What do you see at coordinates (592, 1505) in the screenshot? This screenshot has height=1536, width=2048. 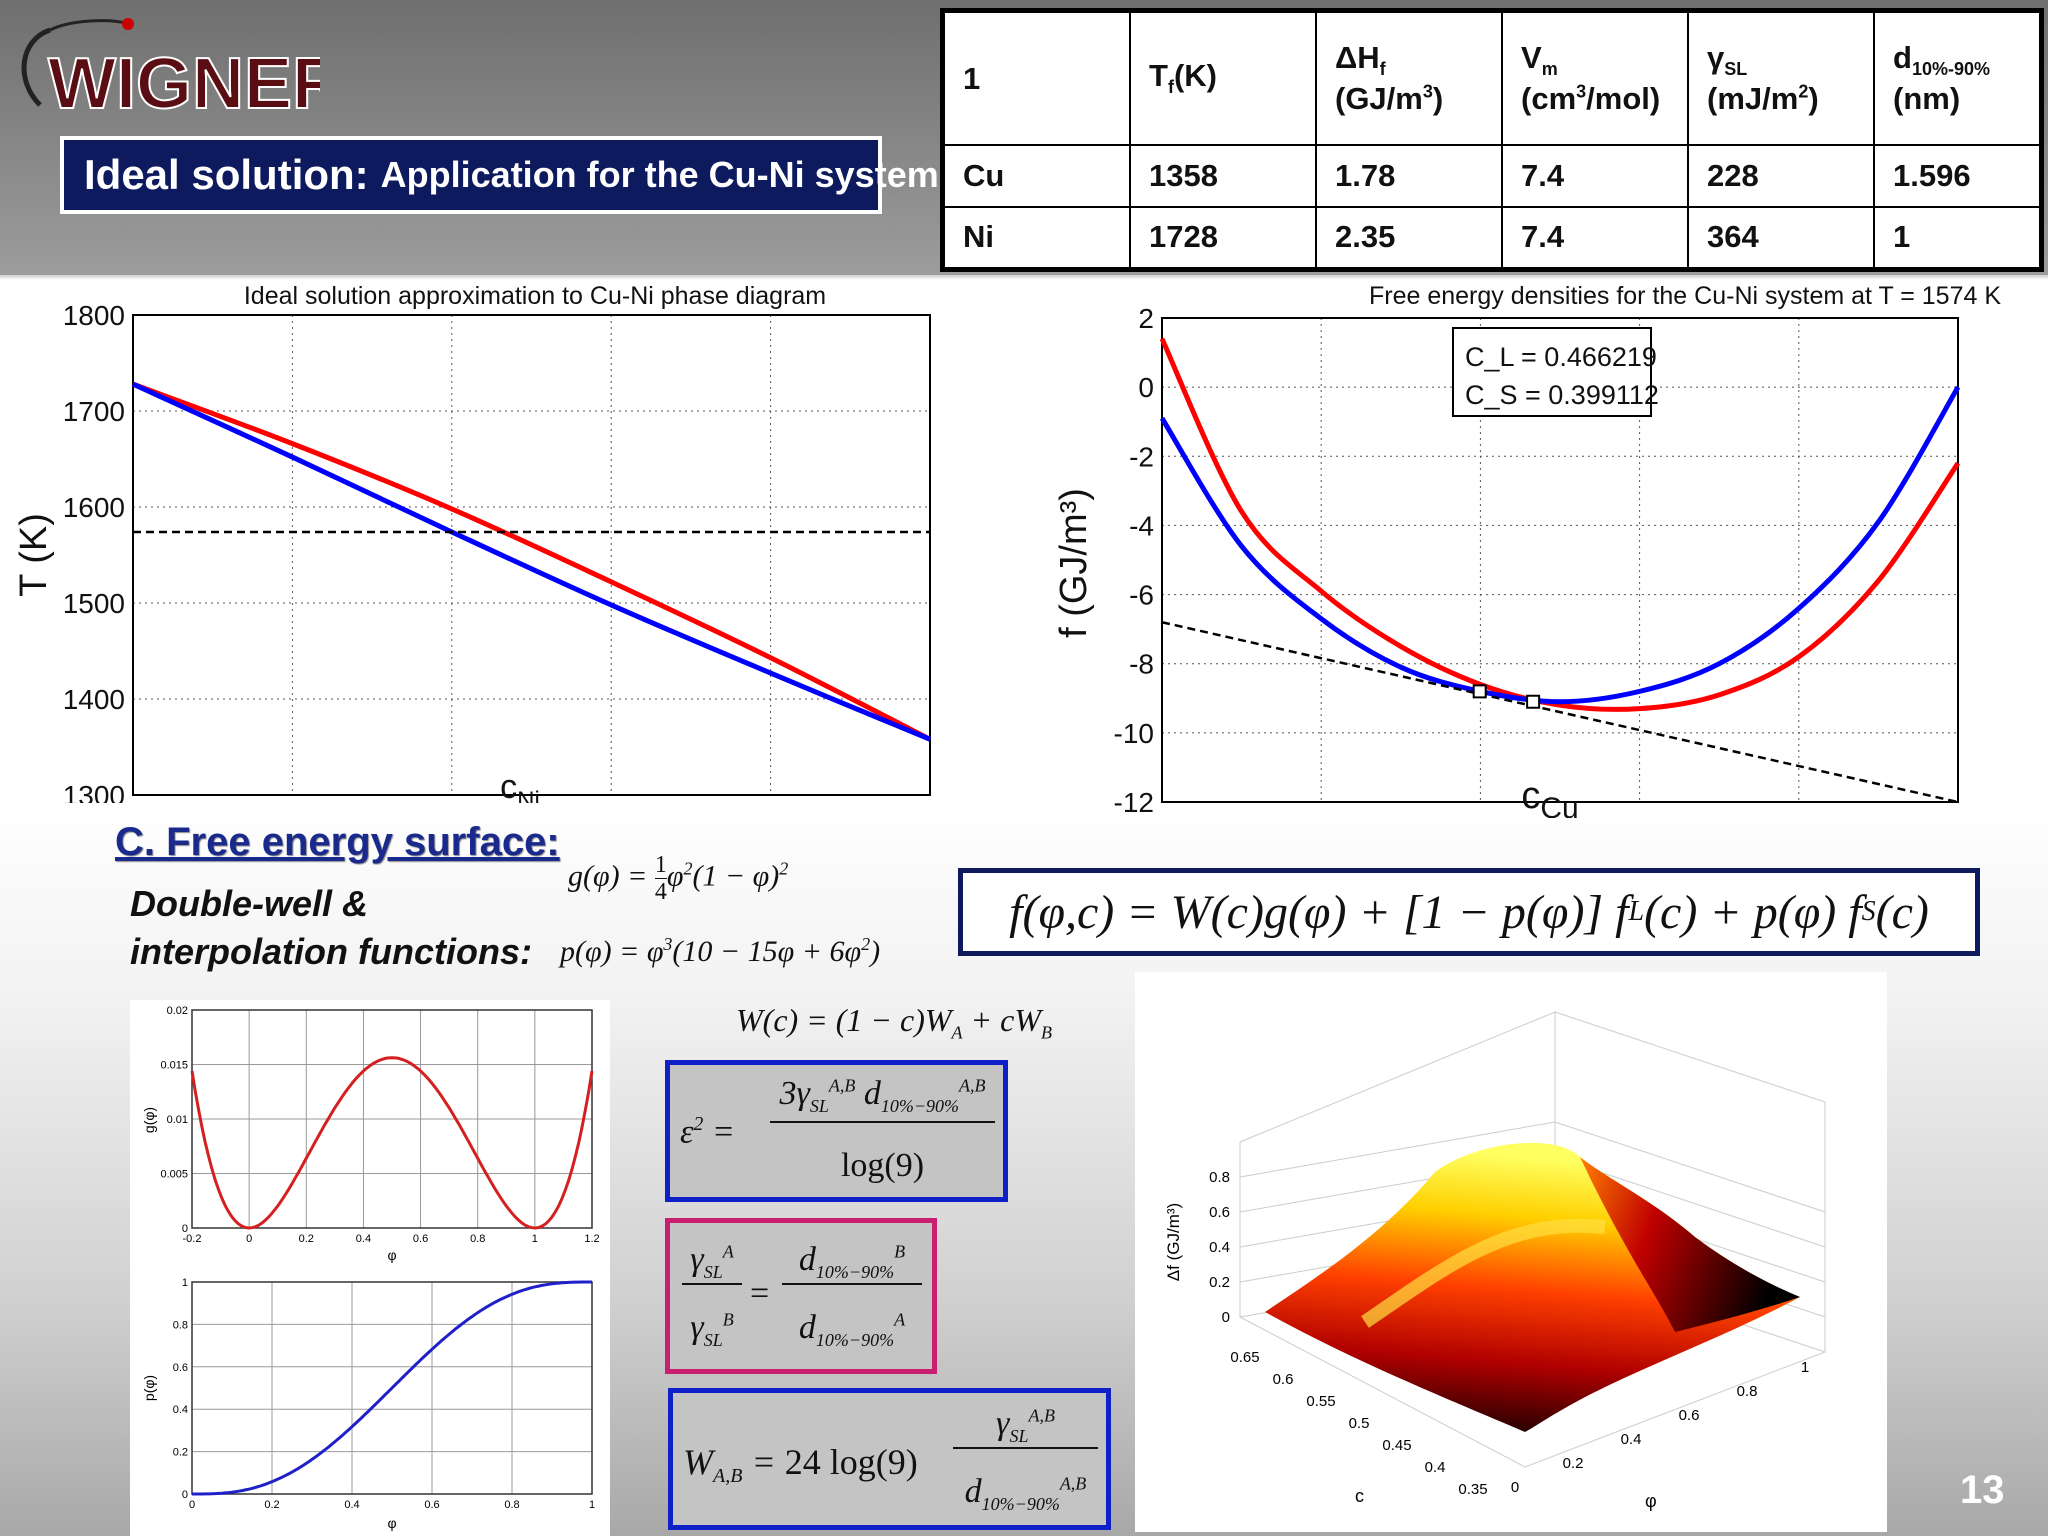 I see `x-tick-label: 1` at bounding box center [592, 1505].